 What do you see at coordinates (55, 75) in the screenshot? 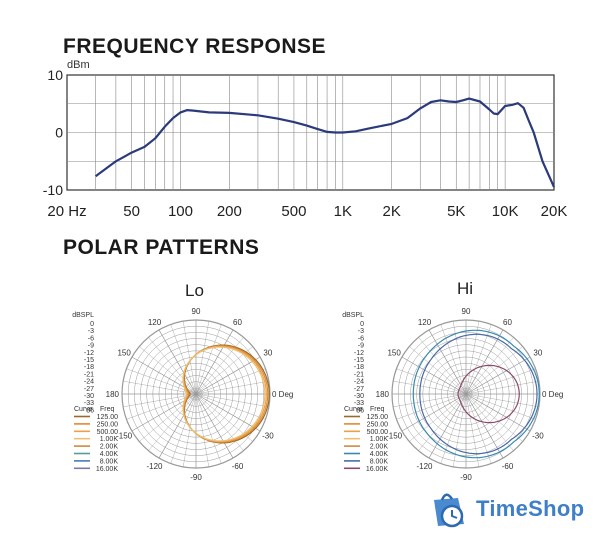
I see `fr-y-tick-label: 10` at bounding box center [55, 75].